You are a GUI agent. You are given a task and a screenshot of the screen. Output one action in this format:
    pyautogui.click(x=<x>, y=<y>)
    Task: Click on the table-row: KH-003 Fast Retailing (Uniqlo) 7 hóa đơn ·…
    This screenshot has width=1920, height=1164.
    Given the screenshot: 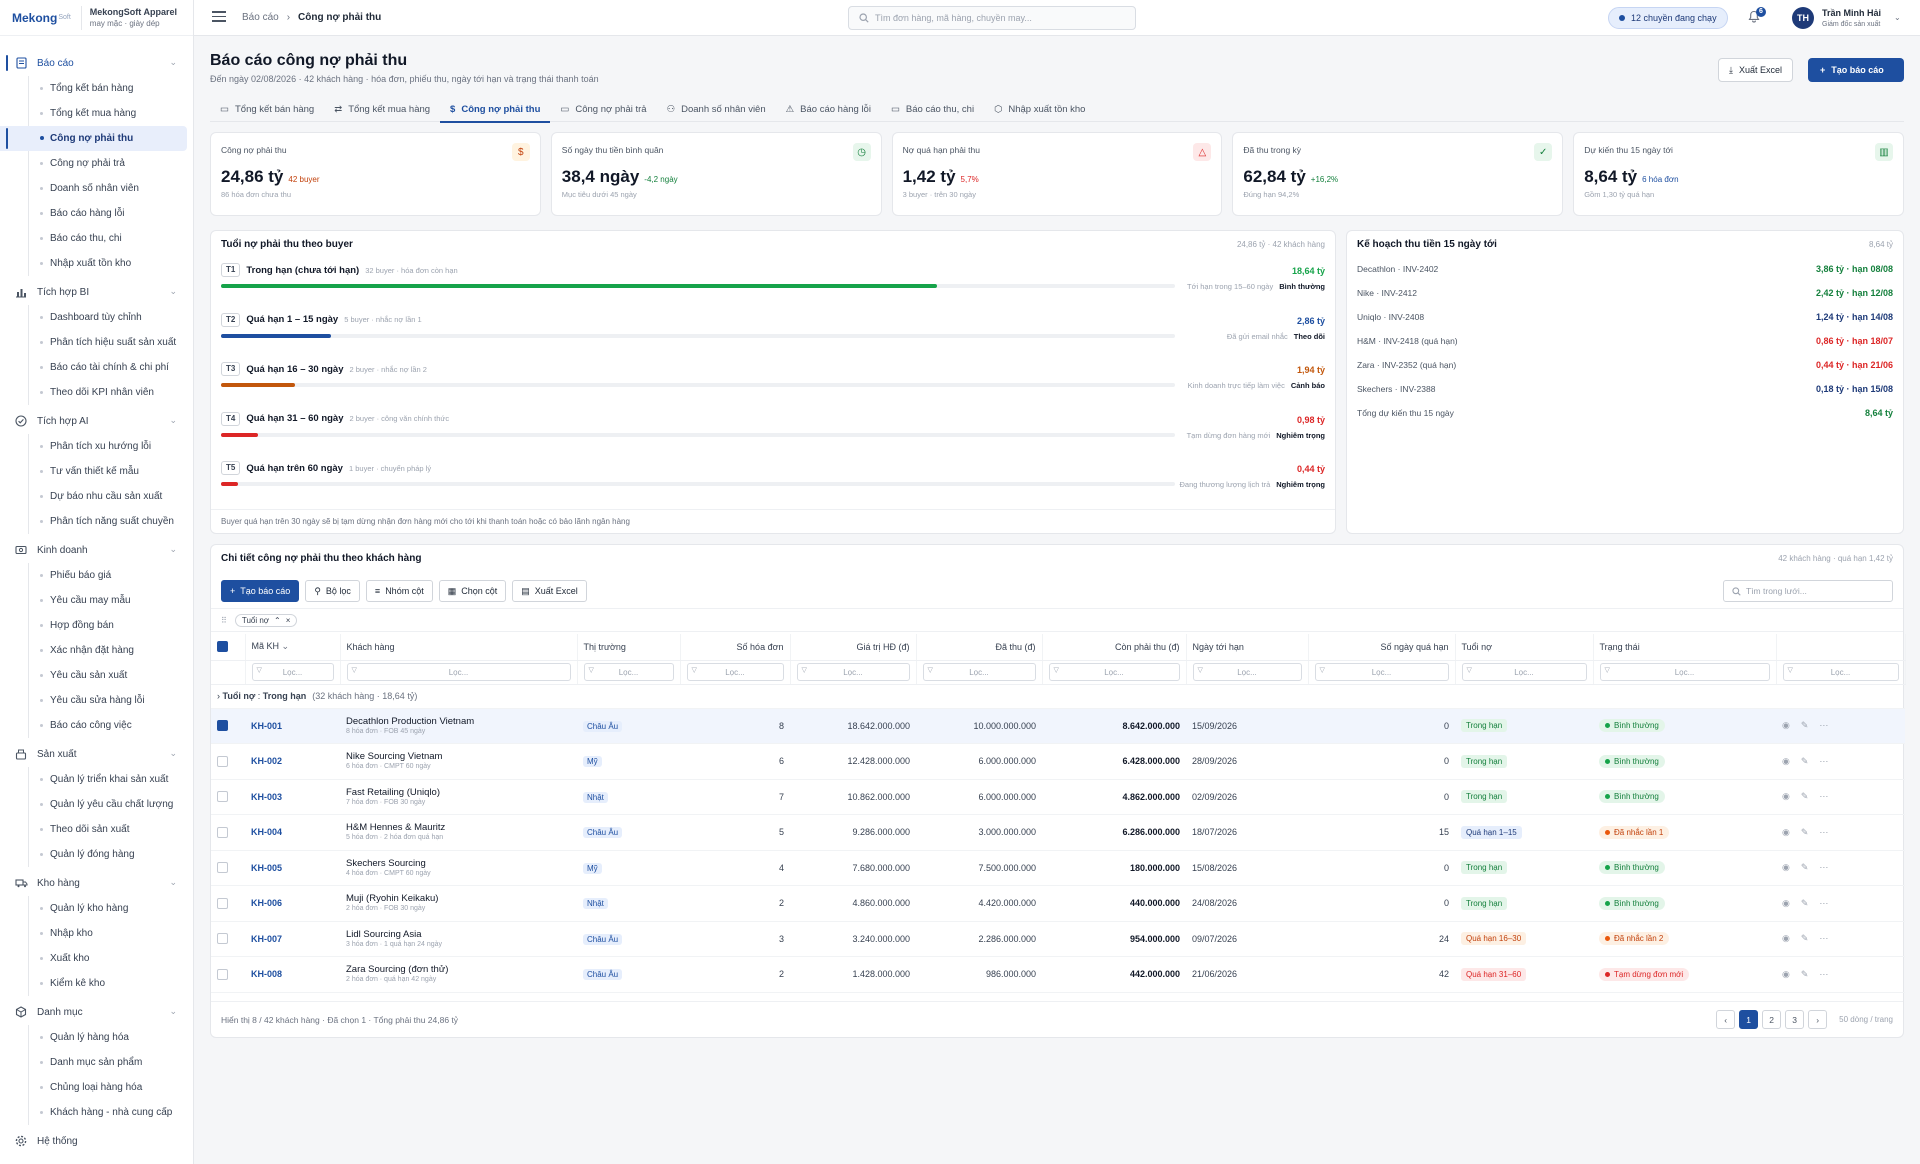 What is the action you would take?
    pyautogui.click(x=1058, y=797)
    